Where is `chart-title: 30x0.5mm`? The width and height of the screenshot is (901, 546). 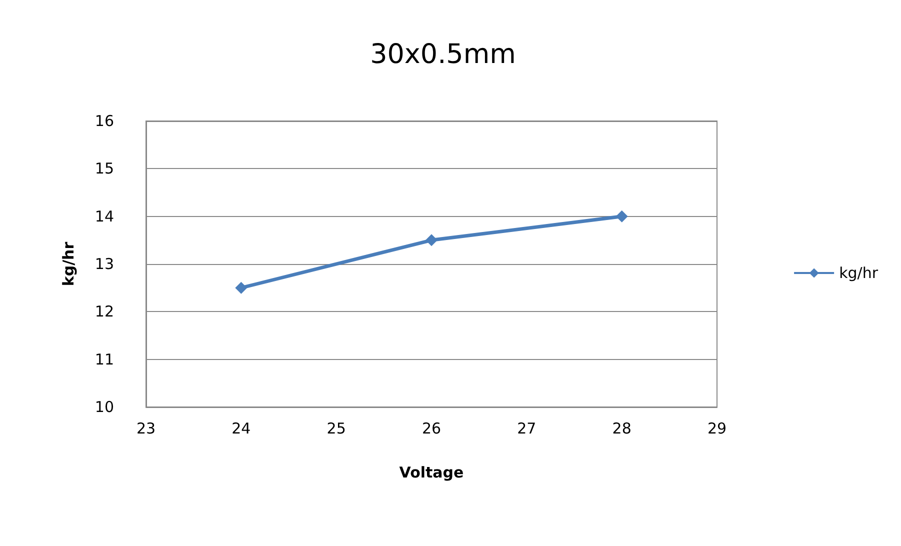
chart-title: 30x0.5mm is located at coordinates (443, 54).